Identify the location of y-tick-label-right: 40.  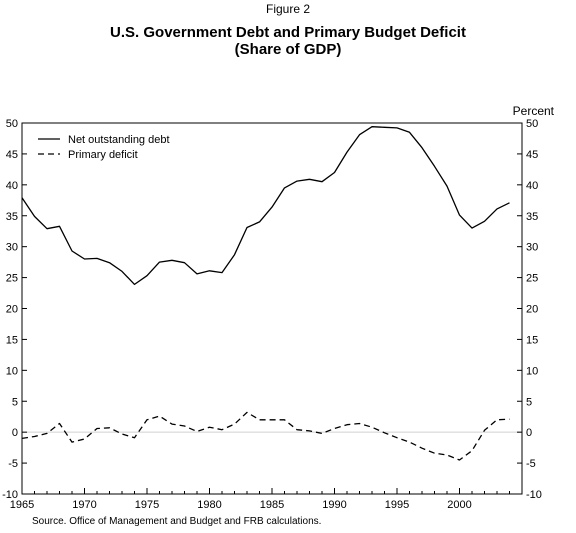
(532, 186).